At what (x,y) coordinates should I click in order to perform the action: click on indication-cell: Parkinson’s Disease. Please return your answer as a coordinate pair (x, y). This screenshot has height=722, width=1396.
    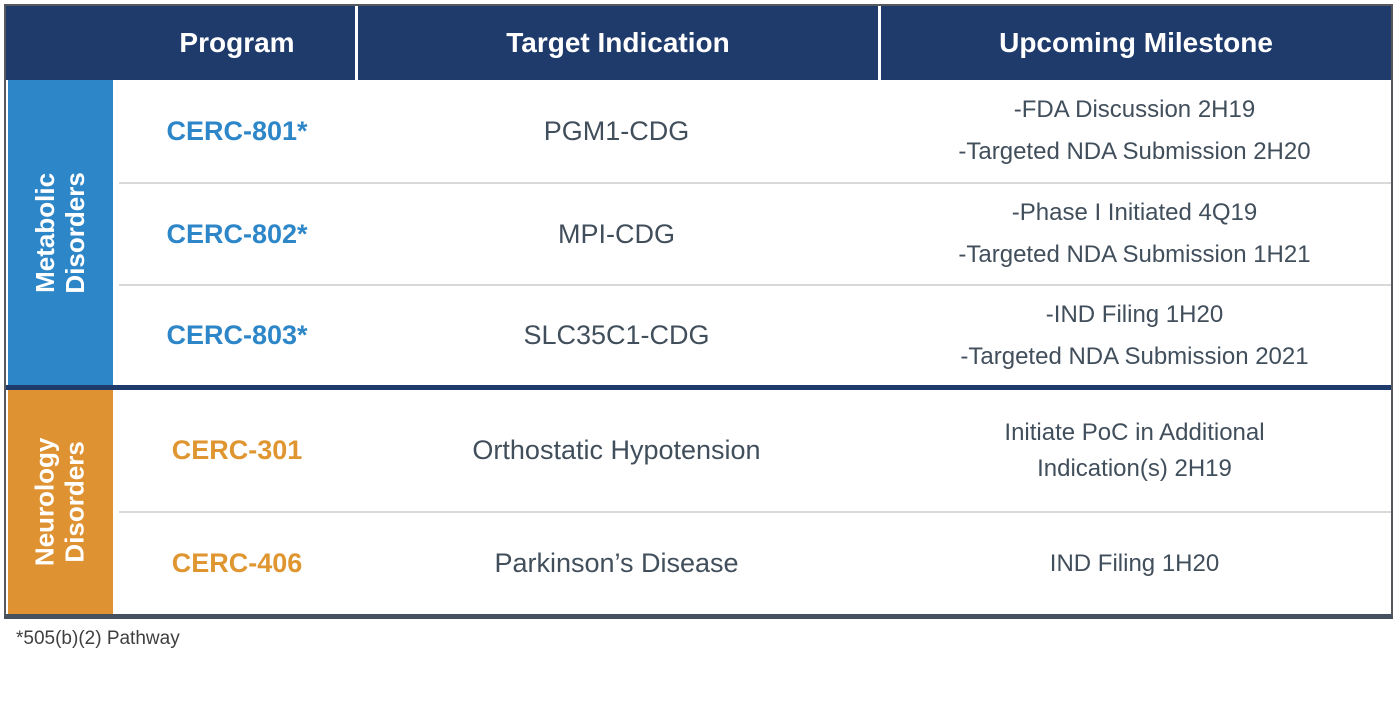
    Looking at the image, I should click on (616, 563).